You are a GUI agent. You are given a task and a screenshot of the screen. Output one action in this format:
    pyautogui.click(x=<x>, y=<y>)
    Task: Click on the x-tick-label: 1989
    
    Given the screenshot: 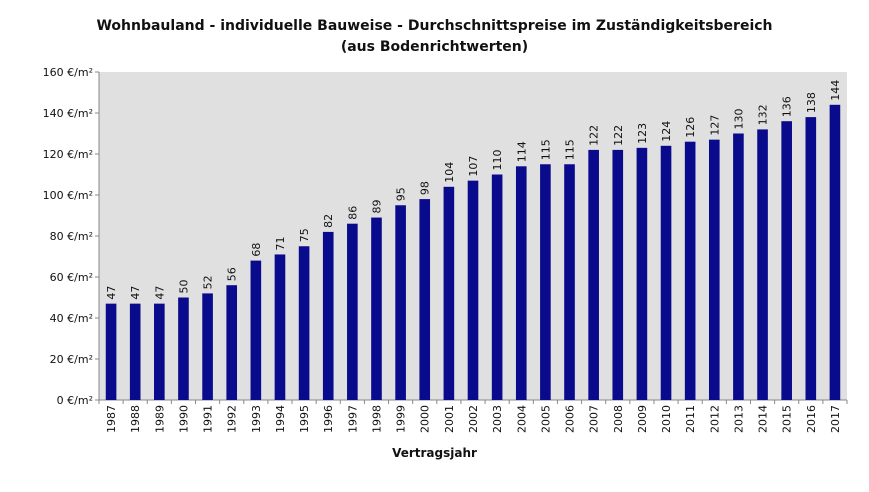 What is the action you would take?
    pyautogui.click(x=159, y=419)
    